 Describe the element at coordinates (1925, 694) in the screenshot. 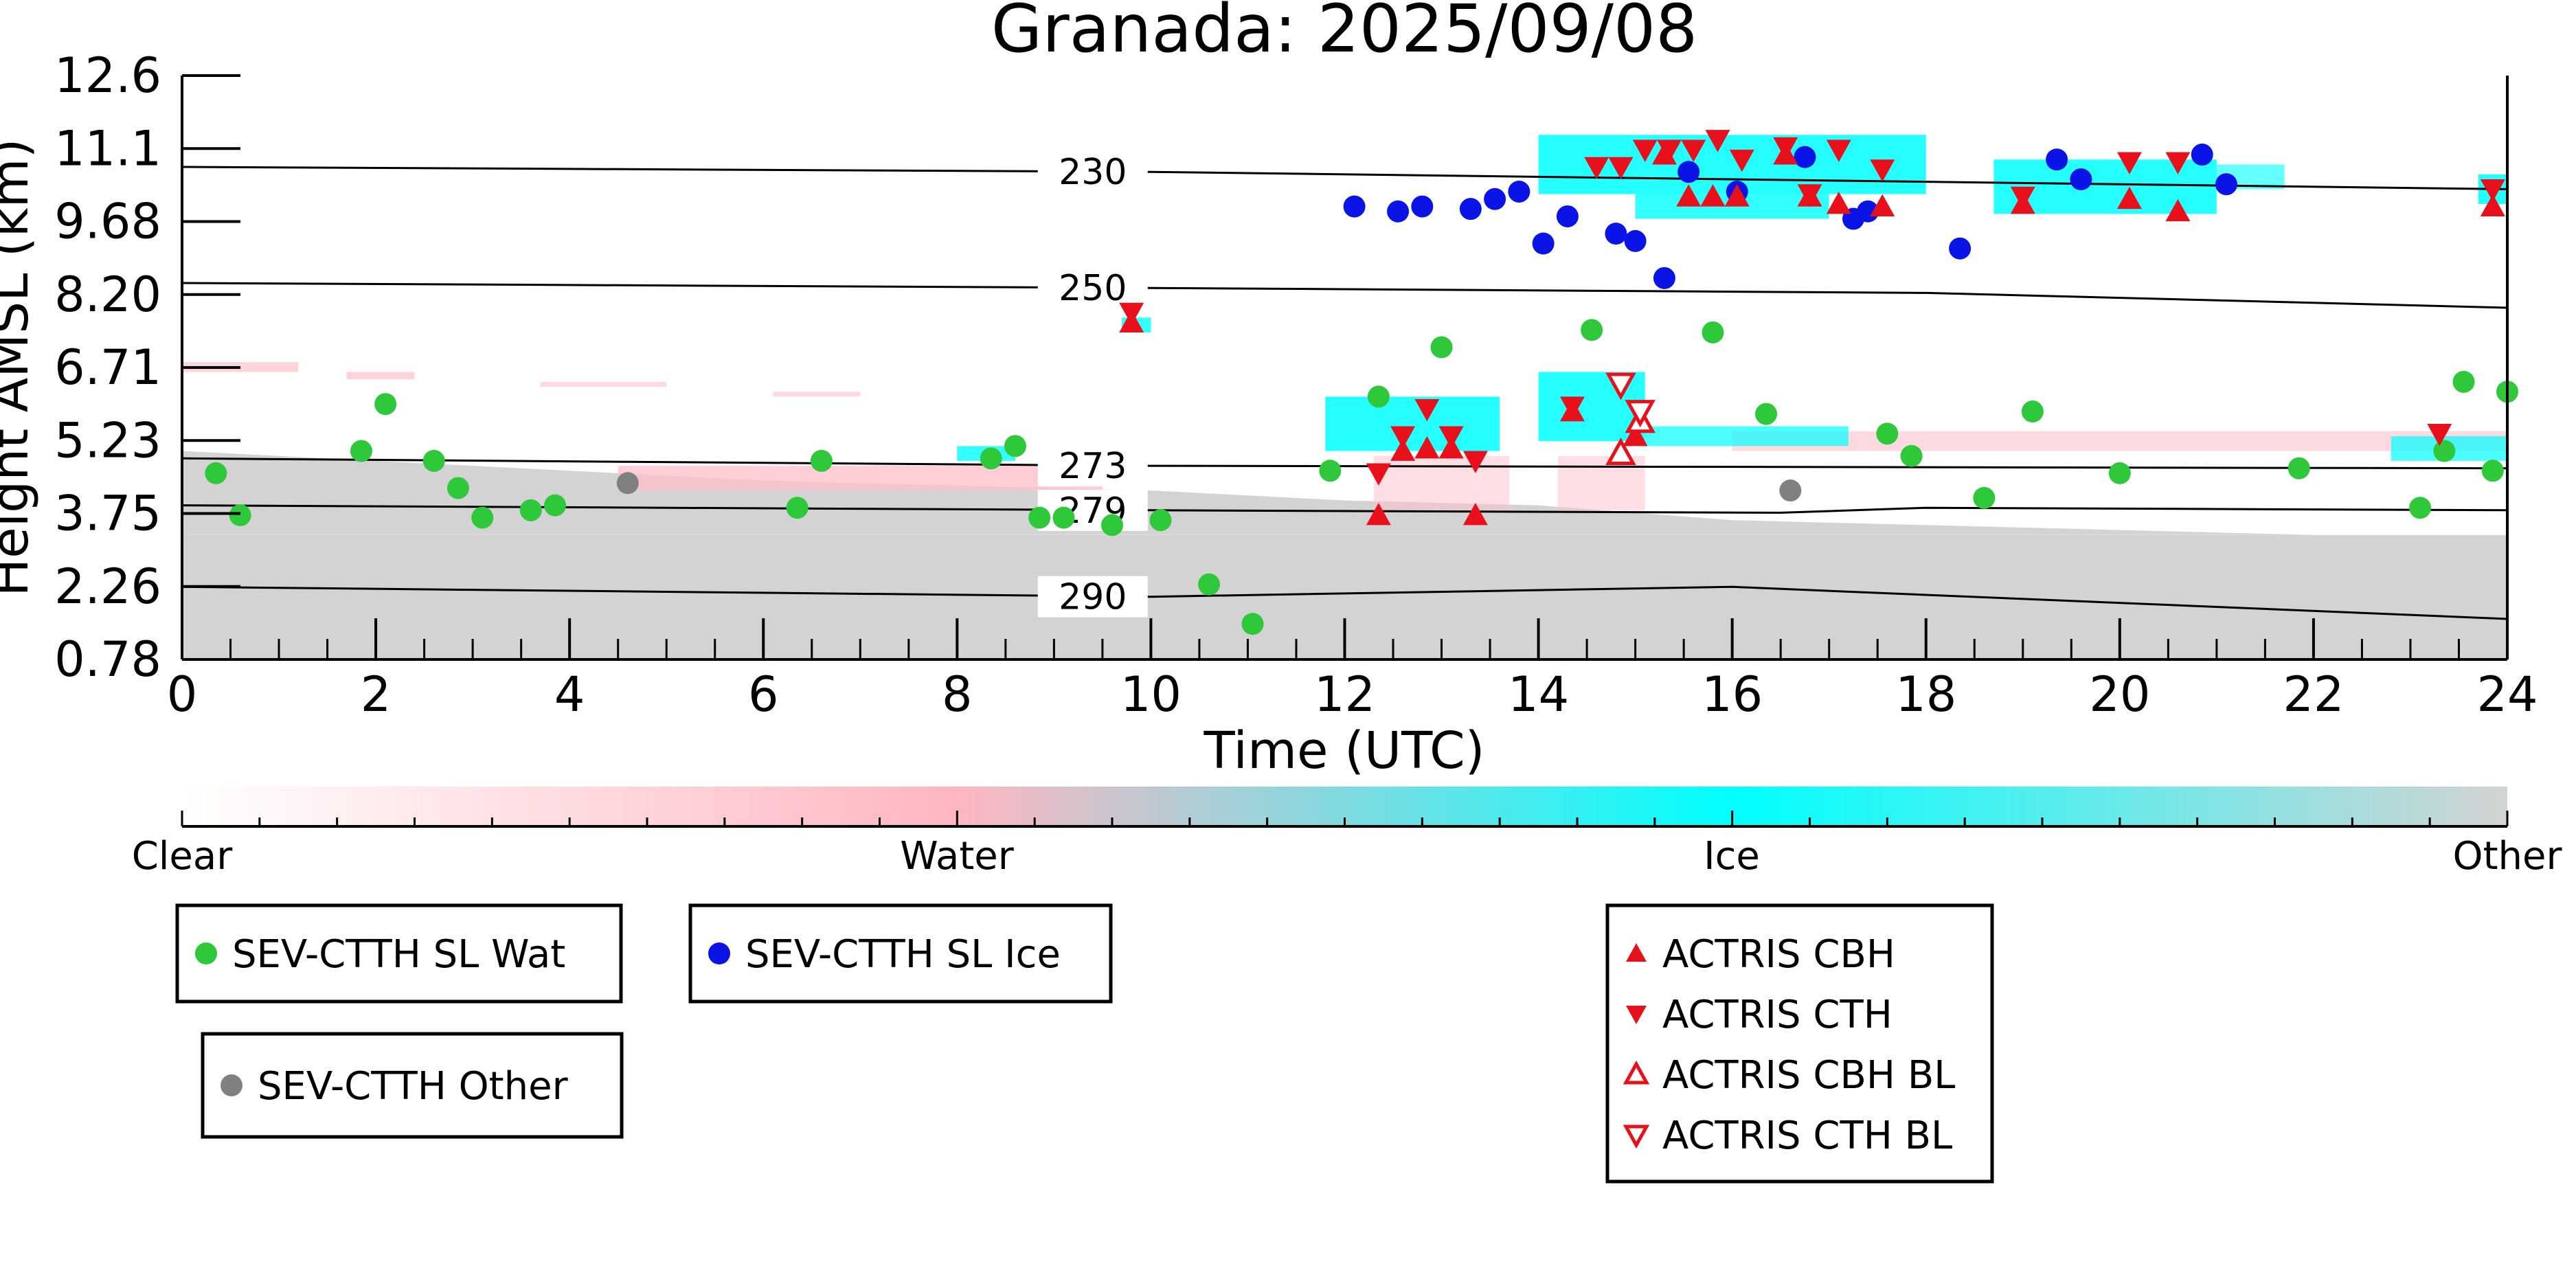

I see `x-tick-label: 18` at that location.